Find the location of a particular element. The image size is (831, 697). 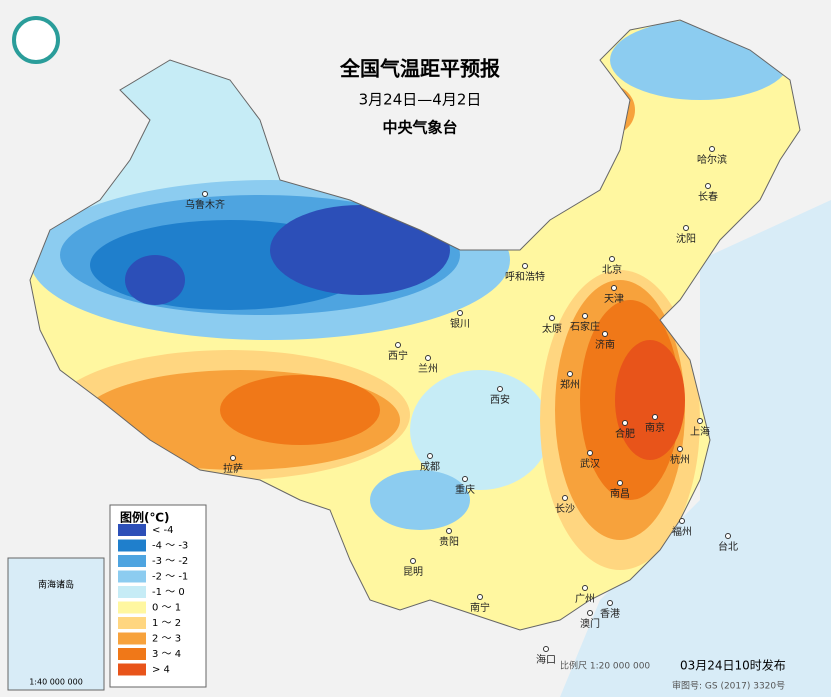

city-label: 武汉 is located at coordinates (590, 463).